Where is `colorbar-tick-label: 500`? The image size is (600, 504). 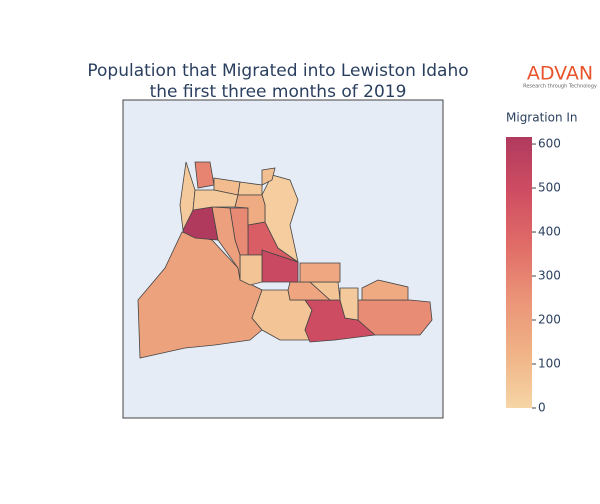
colorbar-tick-label: 500 is located at coordinates (549, 188).